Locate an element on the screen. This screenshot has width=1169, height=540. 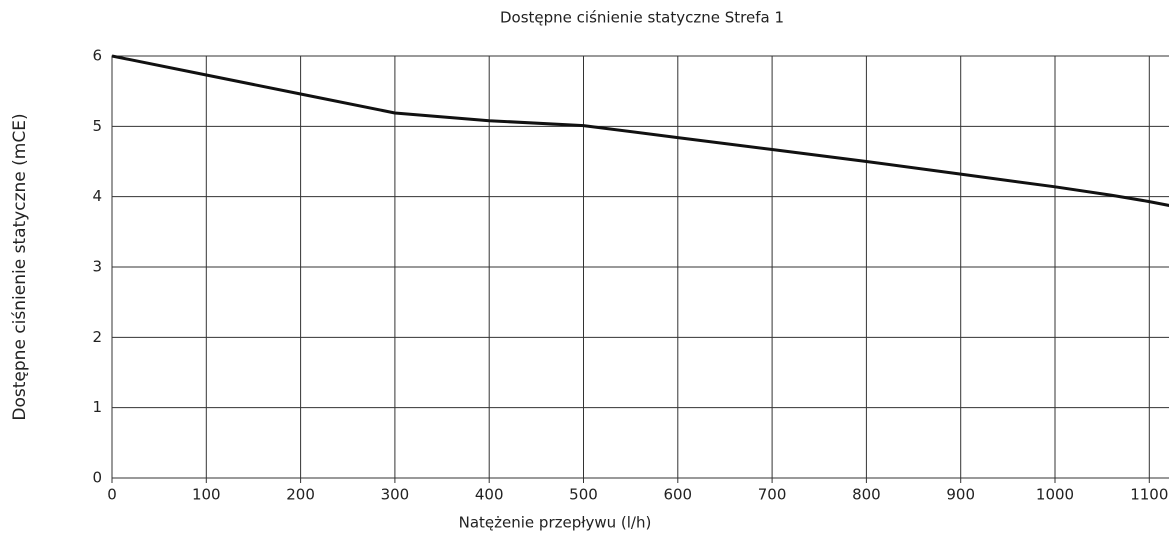
x-tick-label: 1100 is located at coordinates (1149, 495).